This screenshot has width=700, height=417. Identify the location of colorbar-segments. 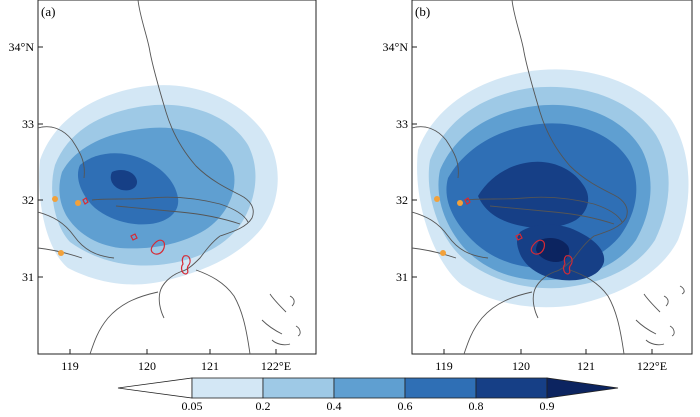
(368, 388).